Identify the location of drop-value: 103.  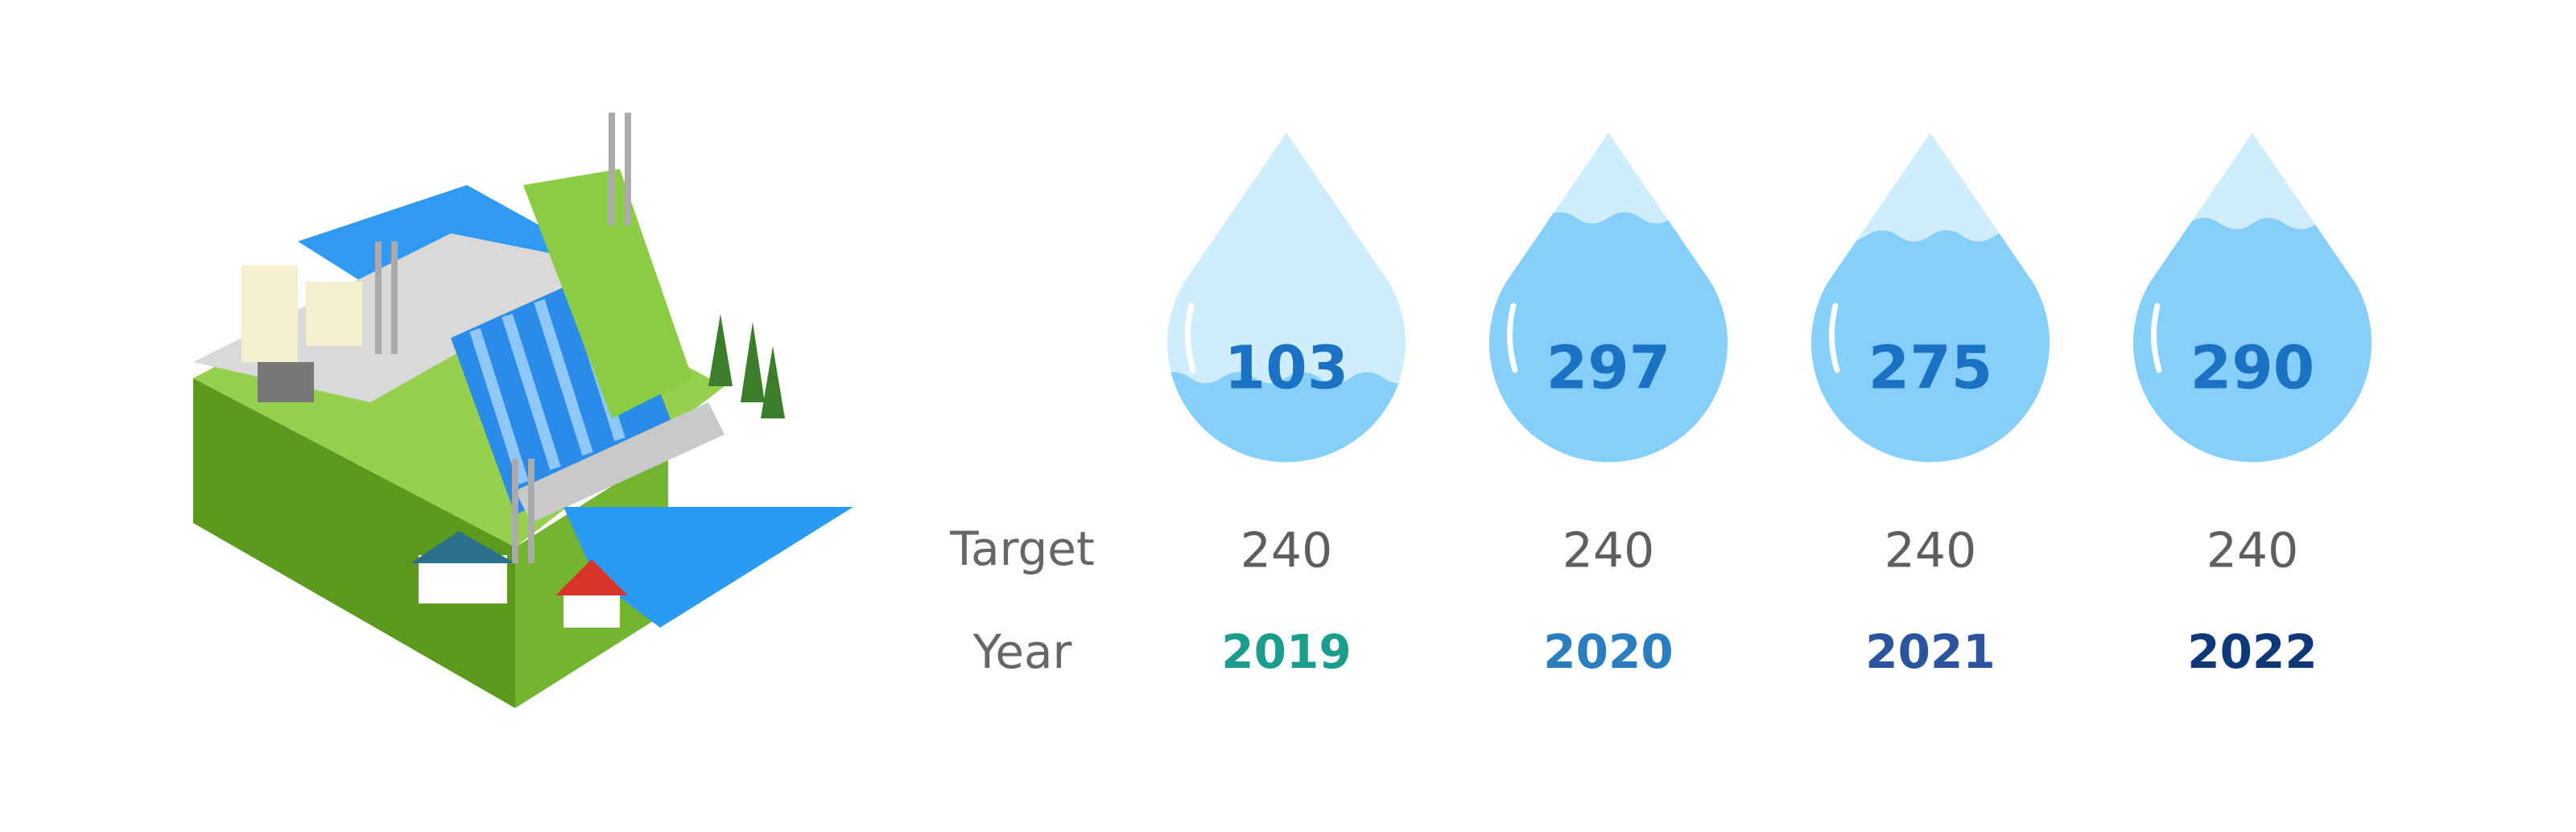
(1286, 368).